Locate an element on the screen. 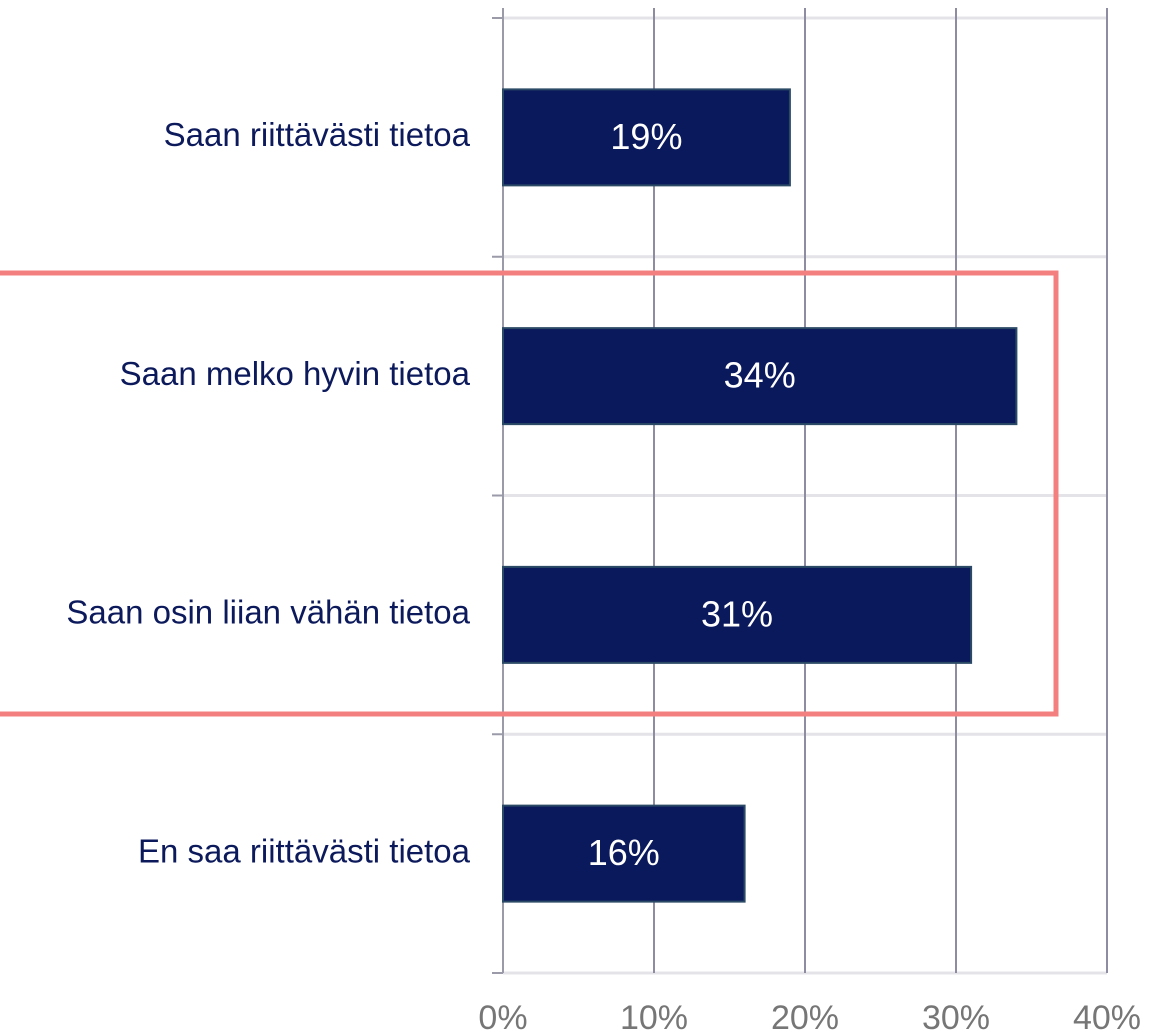  data-label: 31% is located at coordinates (737, 613).